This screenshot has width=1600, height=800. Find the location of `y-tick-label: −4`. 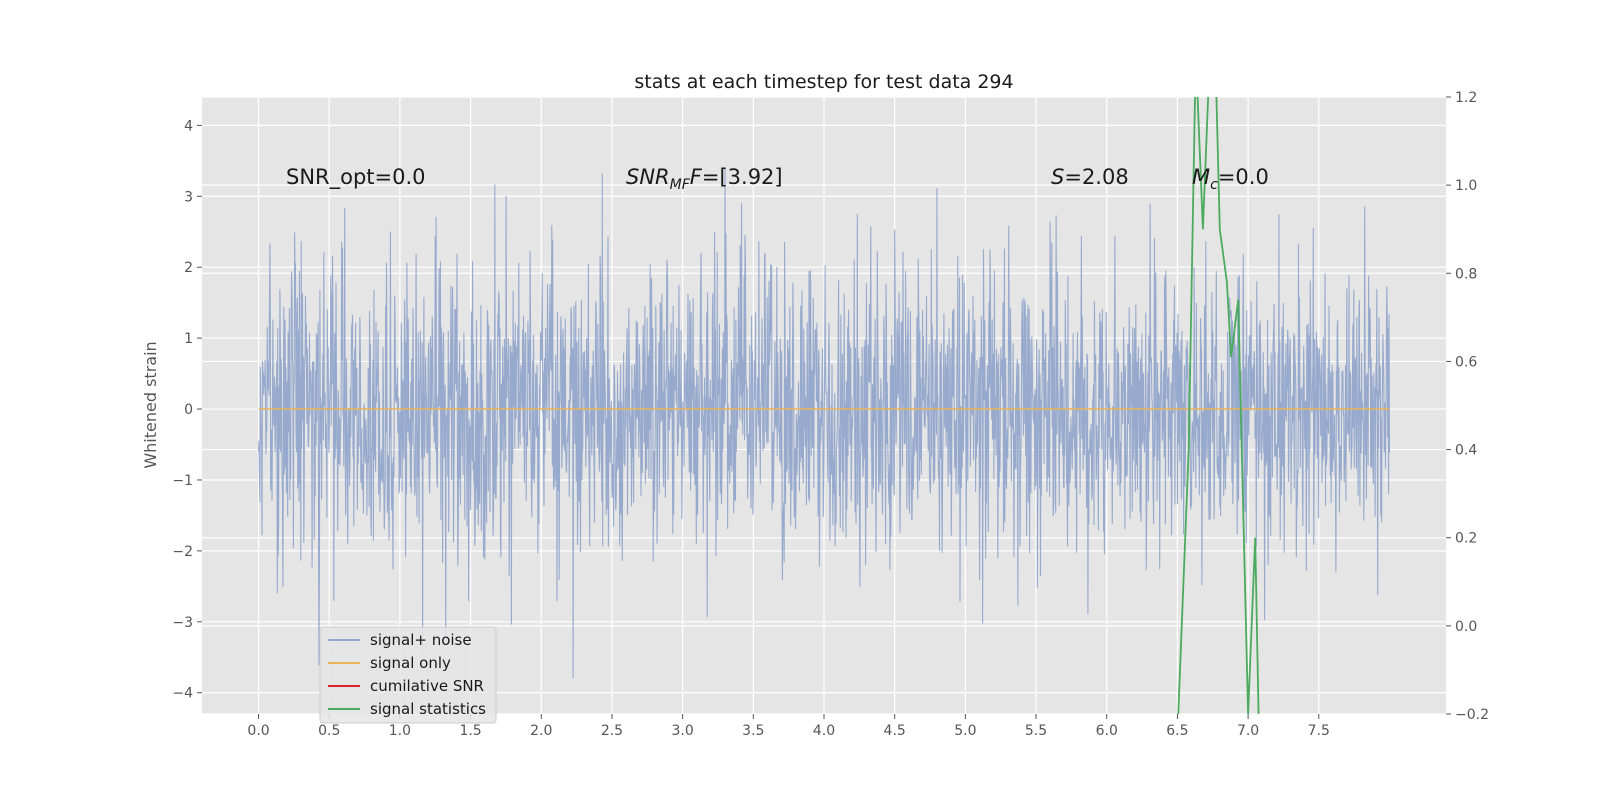

y-tick-label: −4 is located at coordinates (182, 694).